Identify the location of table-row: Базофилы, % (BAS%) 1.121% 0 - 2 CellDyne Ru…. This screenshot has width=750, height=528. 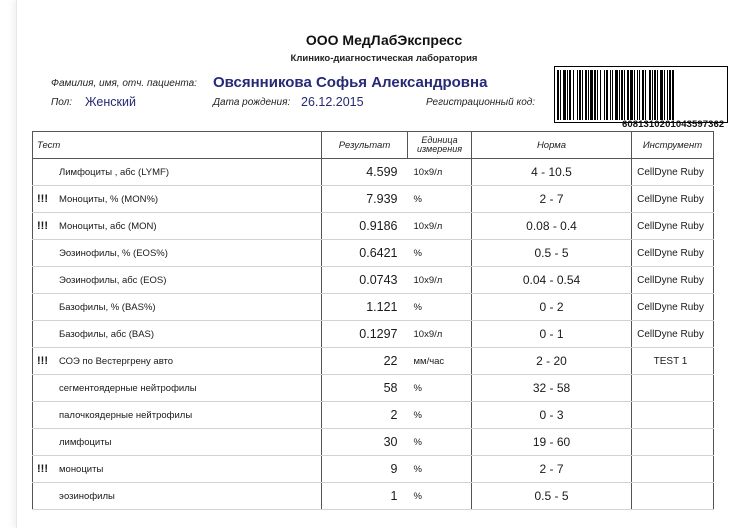
(373, 307).